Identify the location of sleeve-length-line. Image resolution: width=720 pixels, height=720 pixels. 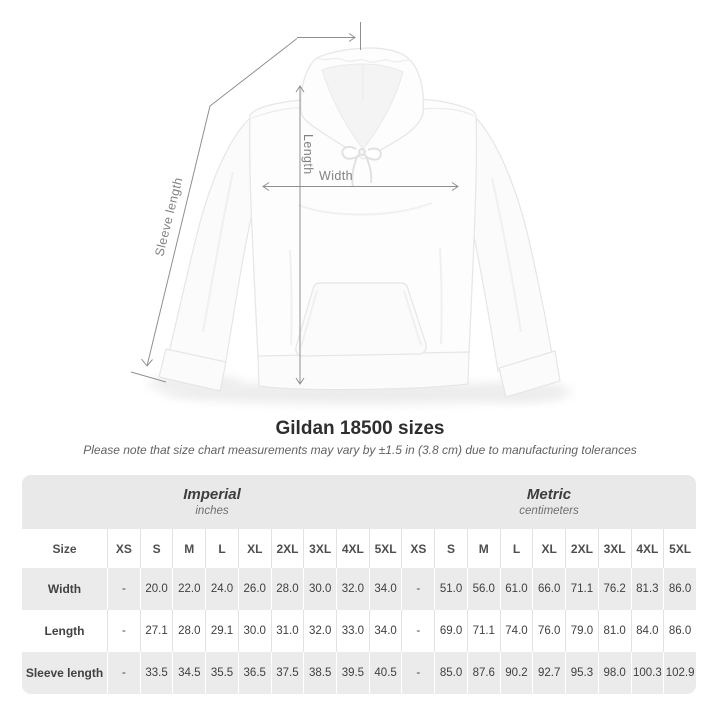
(222, 202).